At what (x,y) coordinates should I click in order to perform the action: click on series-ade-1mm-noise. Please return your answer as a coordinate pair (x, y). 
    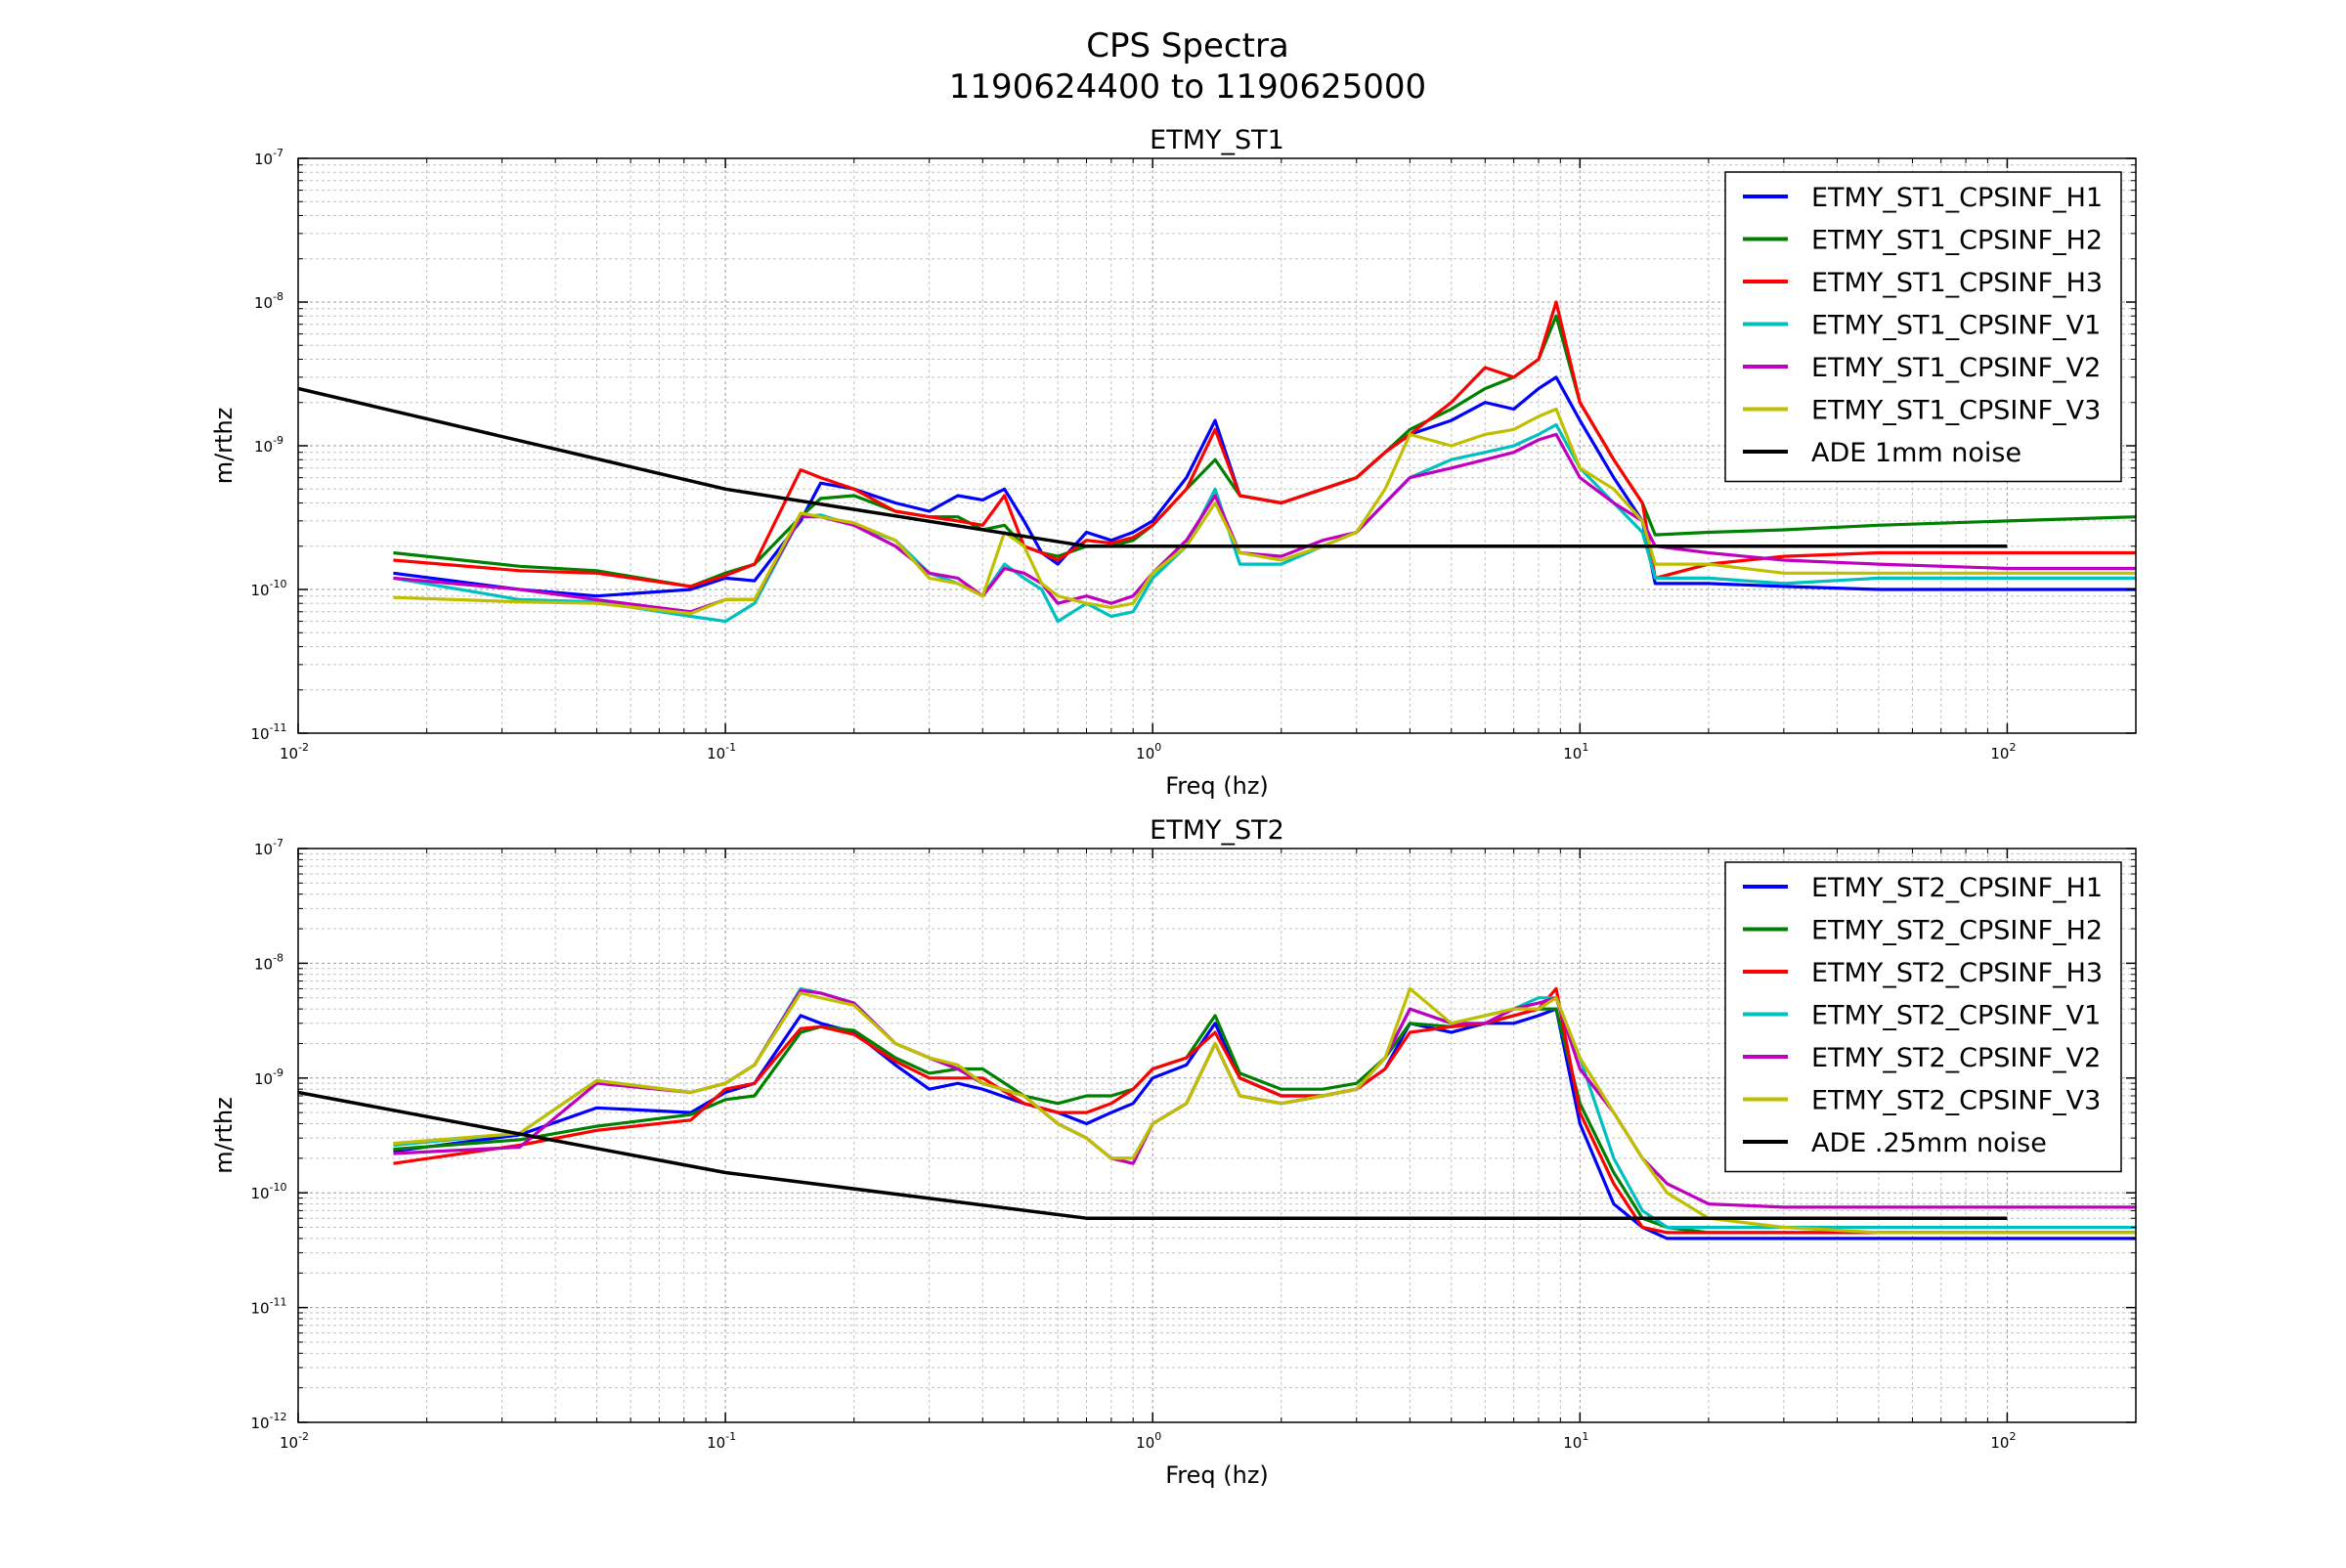
    Looking at the image, I should click on (1153, 467).